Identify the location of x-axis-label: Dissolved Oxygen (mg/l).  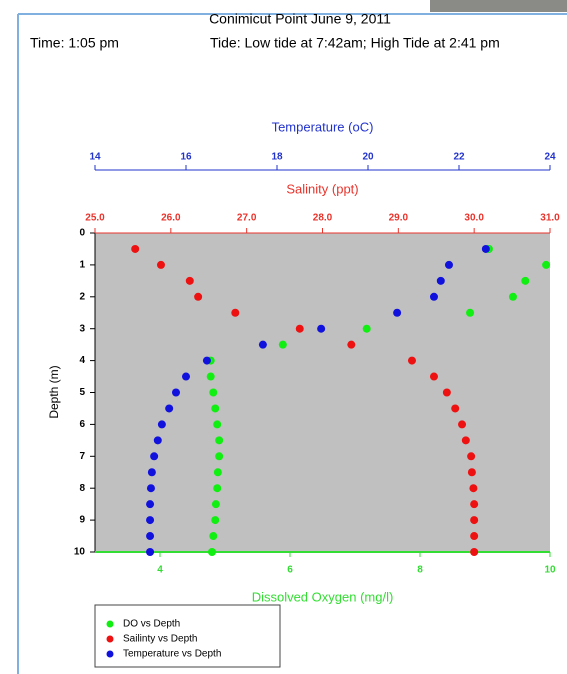
(323, 596).